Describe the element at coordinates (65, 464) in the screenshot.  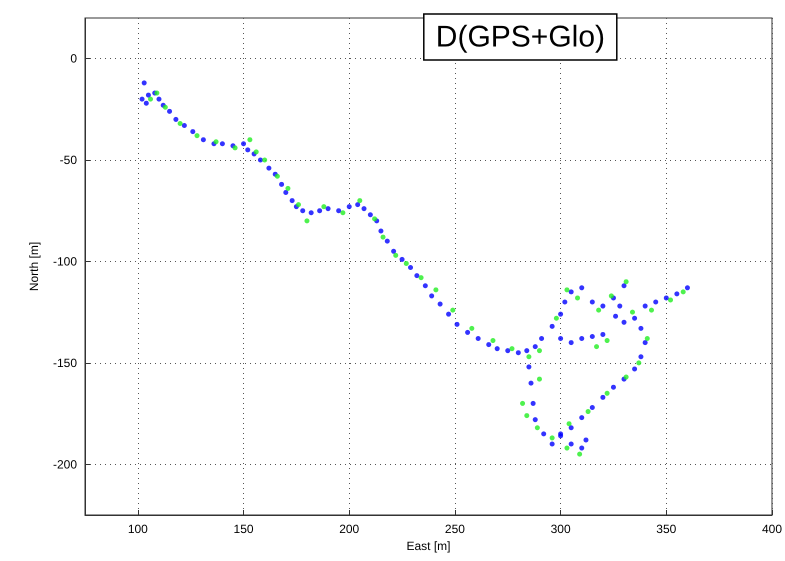
I see `y-tick-label: -200` at that location.